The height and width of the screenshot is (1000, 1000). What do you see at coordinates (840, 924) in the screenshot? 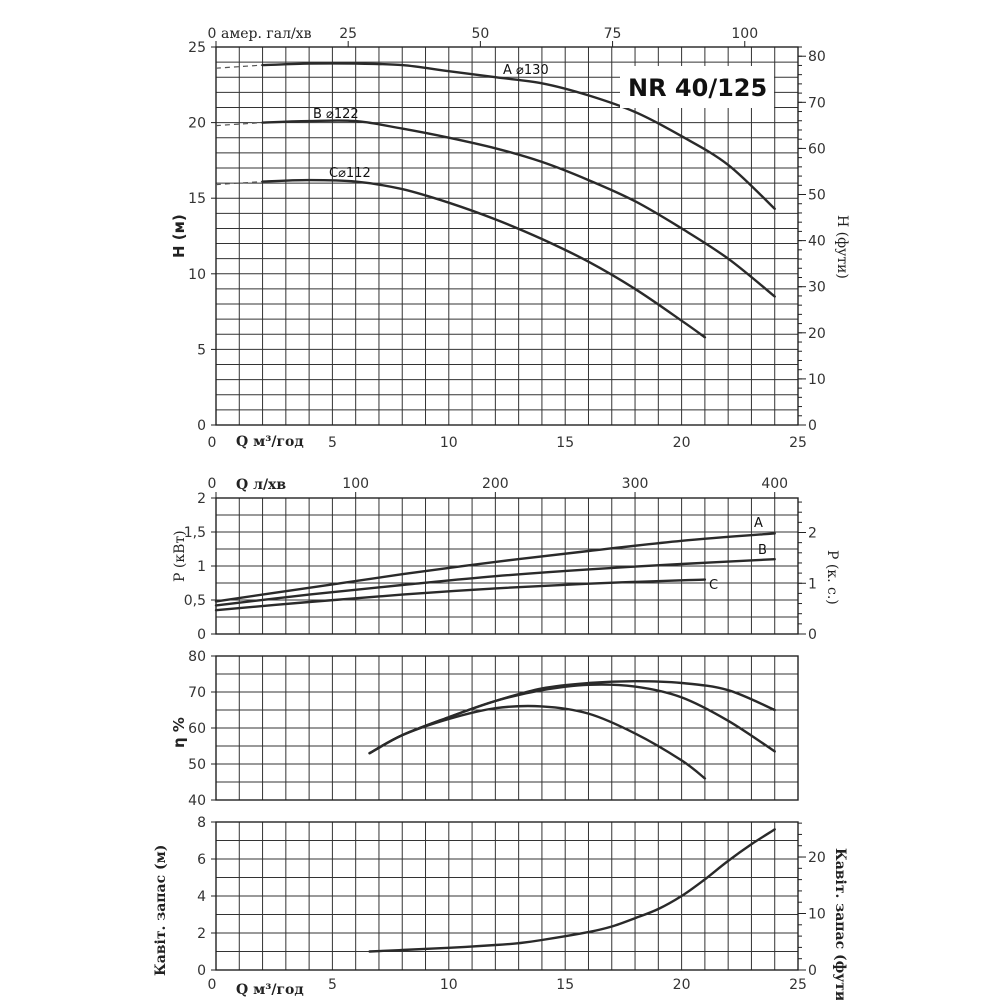
I see `npsh-ylabel-right: Кавіт. запас (фути)` at bounding box center [840, 924].